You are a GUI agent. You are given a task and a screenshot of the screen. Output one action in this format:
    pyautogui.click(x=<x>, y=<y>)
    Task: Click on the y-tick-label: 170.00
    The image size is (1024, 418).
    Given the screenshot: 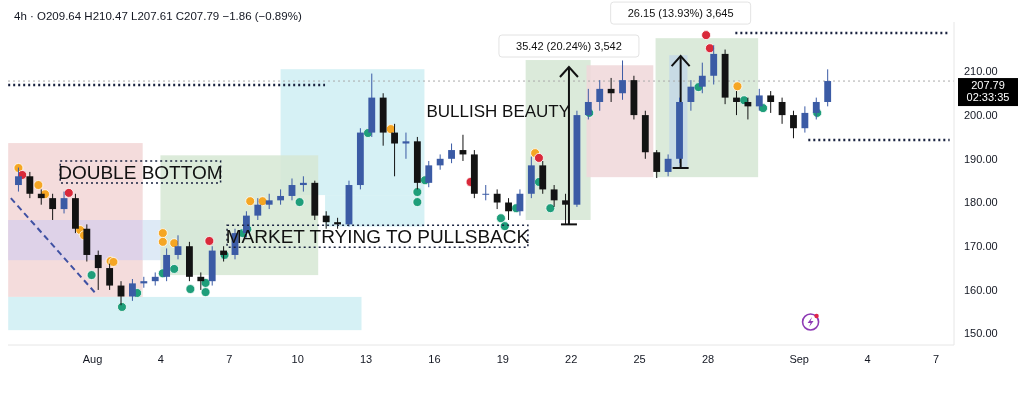 What is the action you would take?
    pyautogui.click(x=981, y=246)
    